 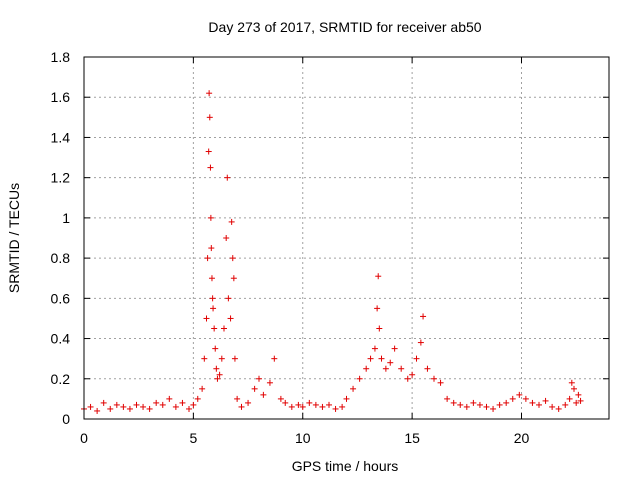 I want to click on y-tick-label: 0.4, so click(x=61, y=339).